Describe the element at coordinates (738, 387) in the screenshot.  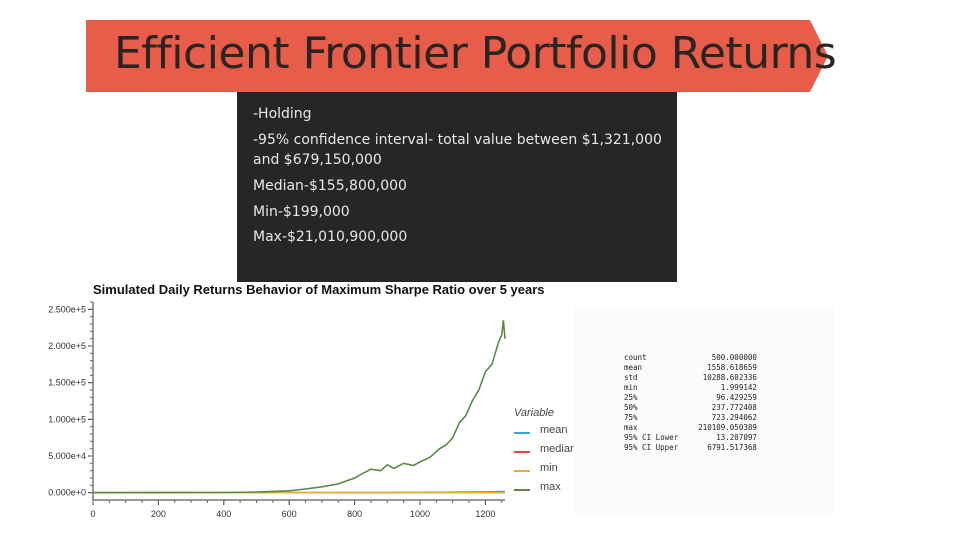
I see `stat-value: 1.999142` at that location.